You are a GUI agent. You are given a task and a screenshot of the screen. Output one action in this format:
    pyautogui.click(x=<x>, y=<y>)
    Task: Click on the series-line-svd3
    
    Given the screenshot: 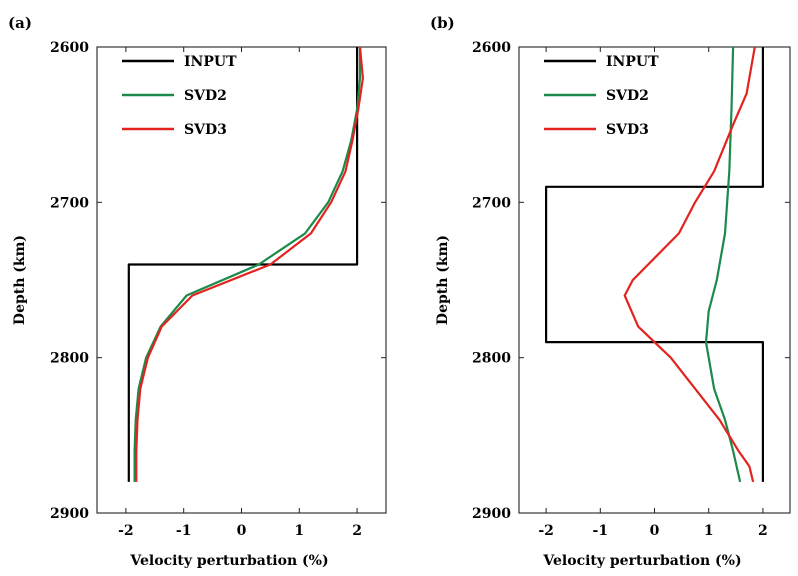 What is the action you would take?
    pyautogui.click(x=689, y=264)
    